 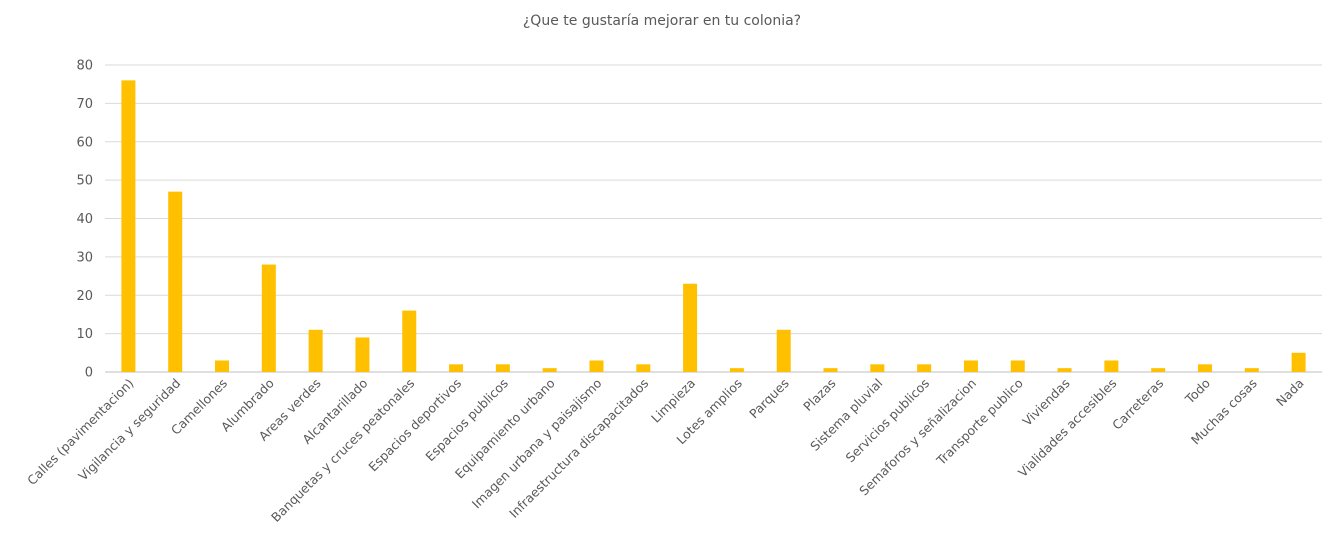 What do you see at coordinates (414, 425) in the screenshot?
I see `x-tick-label: Espacios deportivos` at bounding box center [414, 425].